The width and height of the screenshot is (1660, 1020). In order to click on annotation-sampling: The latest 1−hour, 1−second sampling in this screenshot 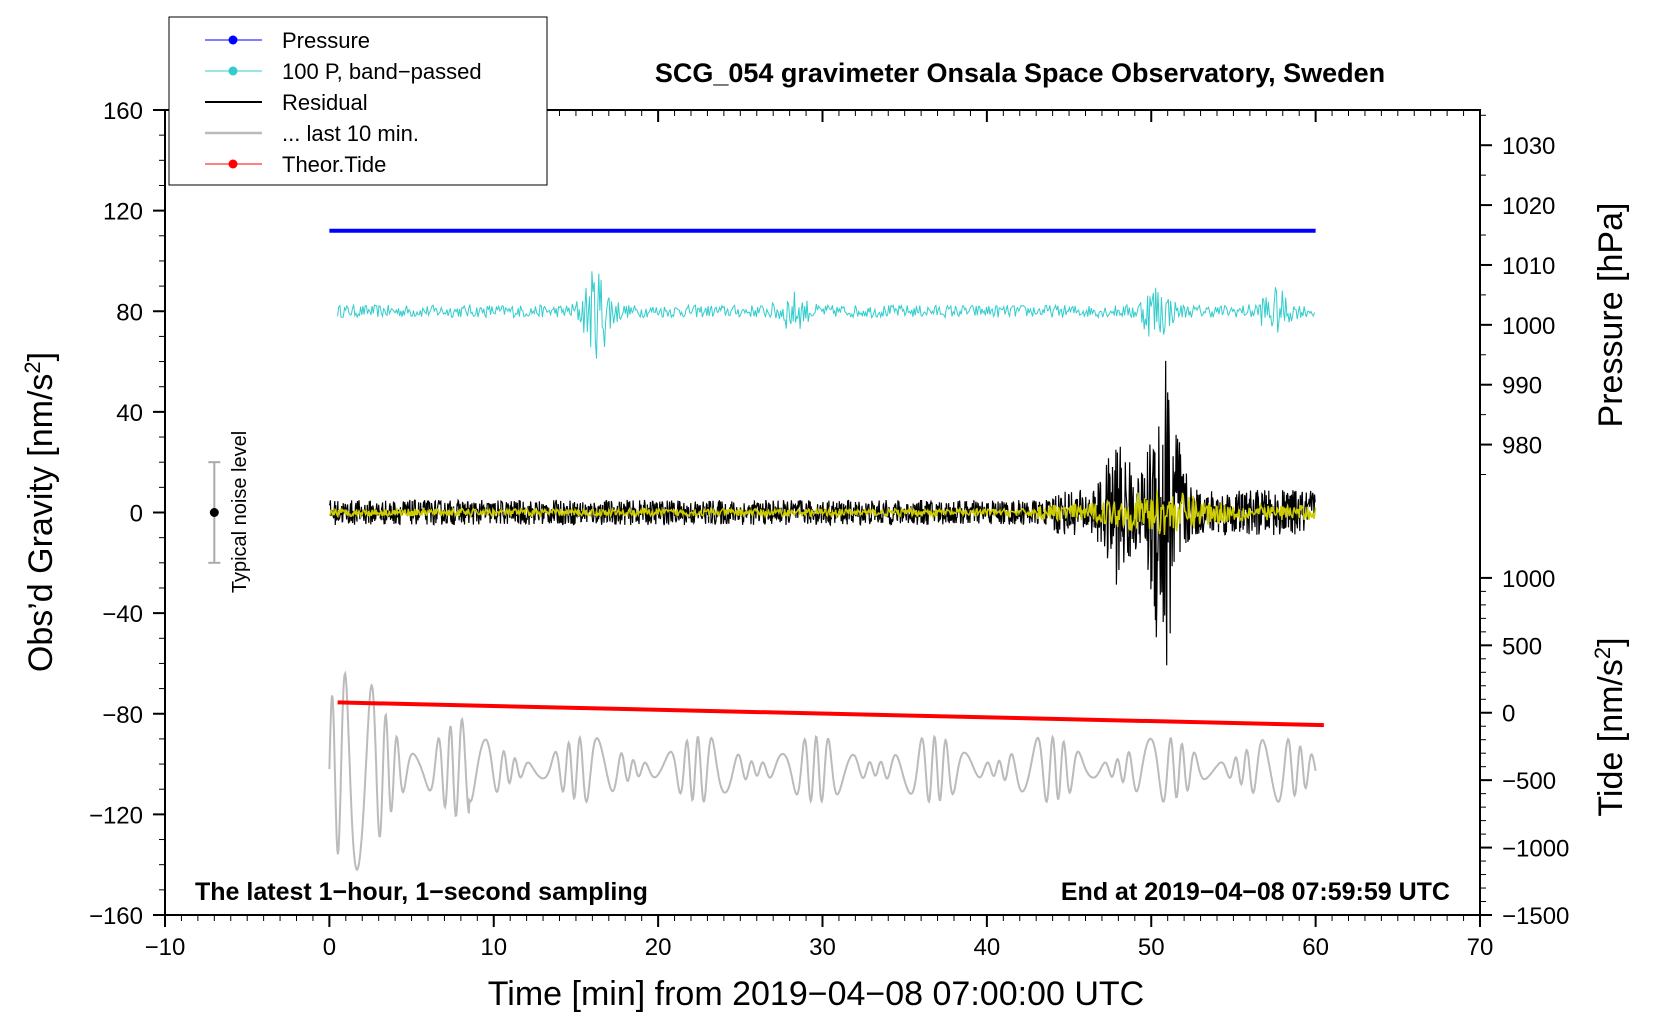, I will do `click(421, 892)`.